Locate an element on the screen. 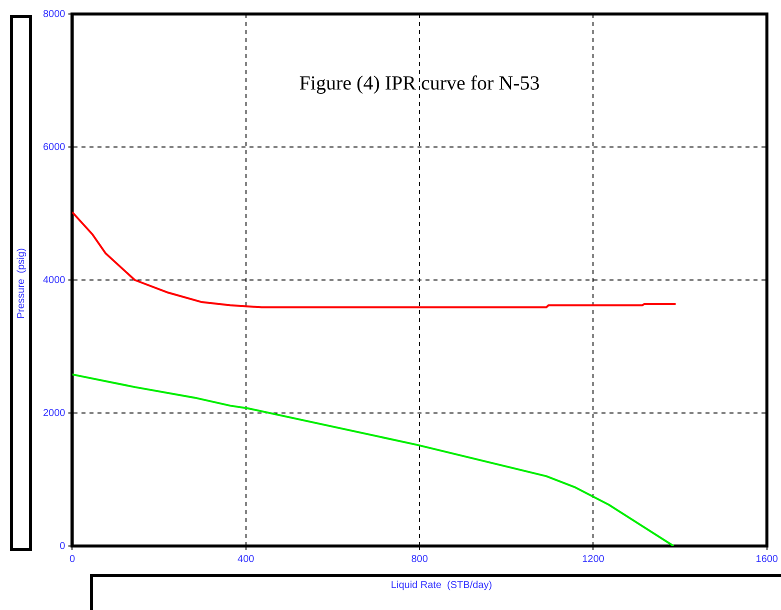  y-axis-title: Pressure (psig) is located at coordinates (21, 283).